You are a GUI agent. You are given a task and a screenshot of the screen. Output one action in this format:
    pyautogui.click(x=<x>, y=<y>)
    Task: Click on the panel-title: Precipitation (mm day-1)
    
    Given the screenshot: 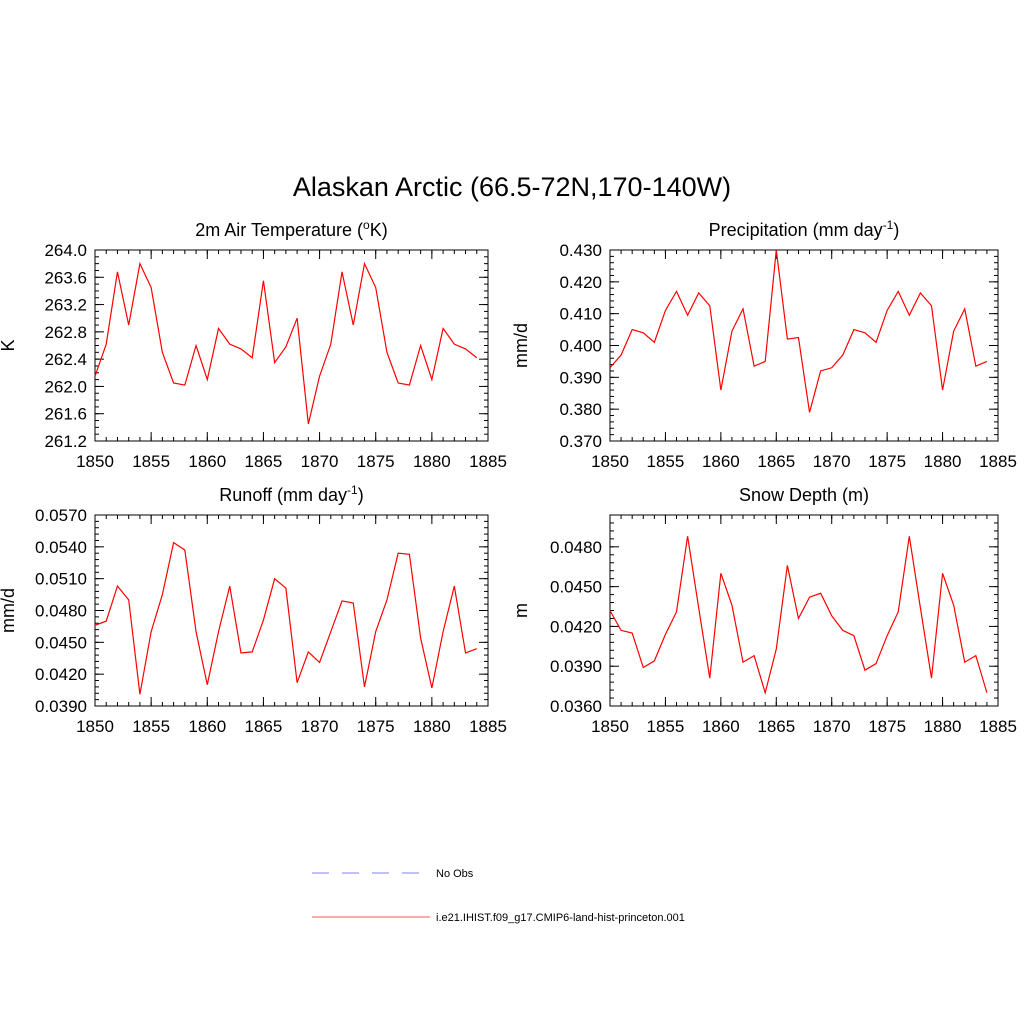 What is the action you would take?
    pyautogui.click(x=804, y=229)
    